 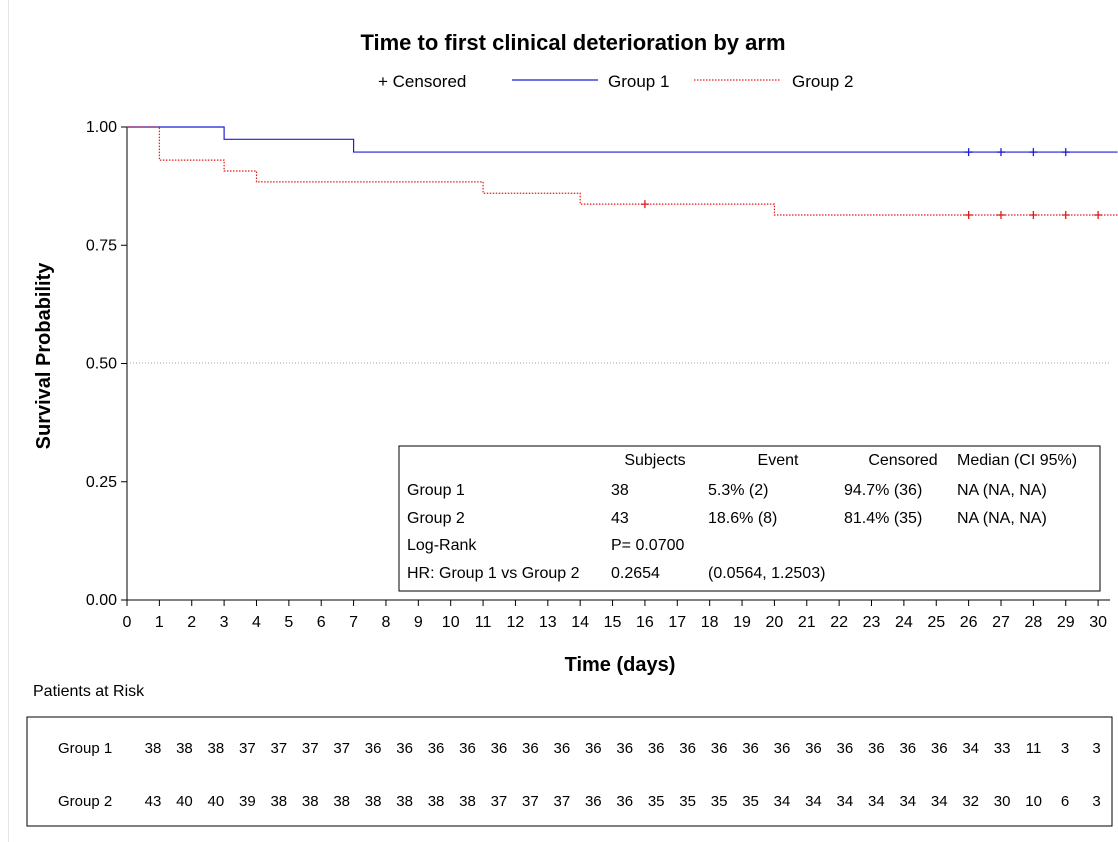 What do you see at coordinates (742, 622) in the screenshot?
I see `x-tick-label: 19` at bounding box center [742, 622].